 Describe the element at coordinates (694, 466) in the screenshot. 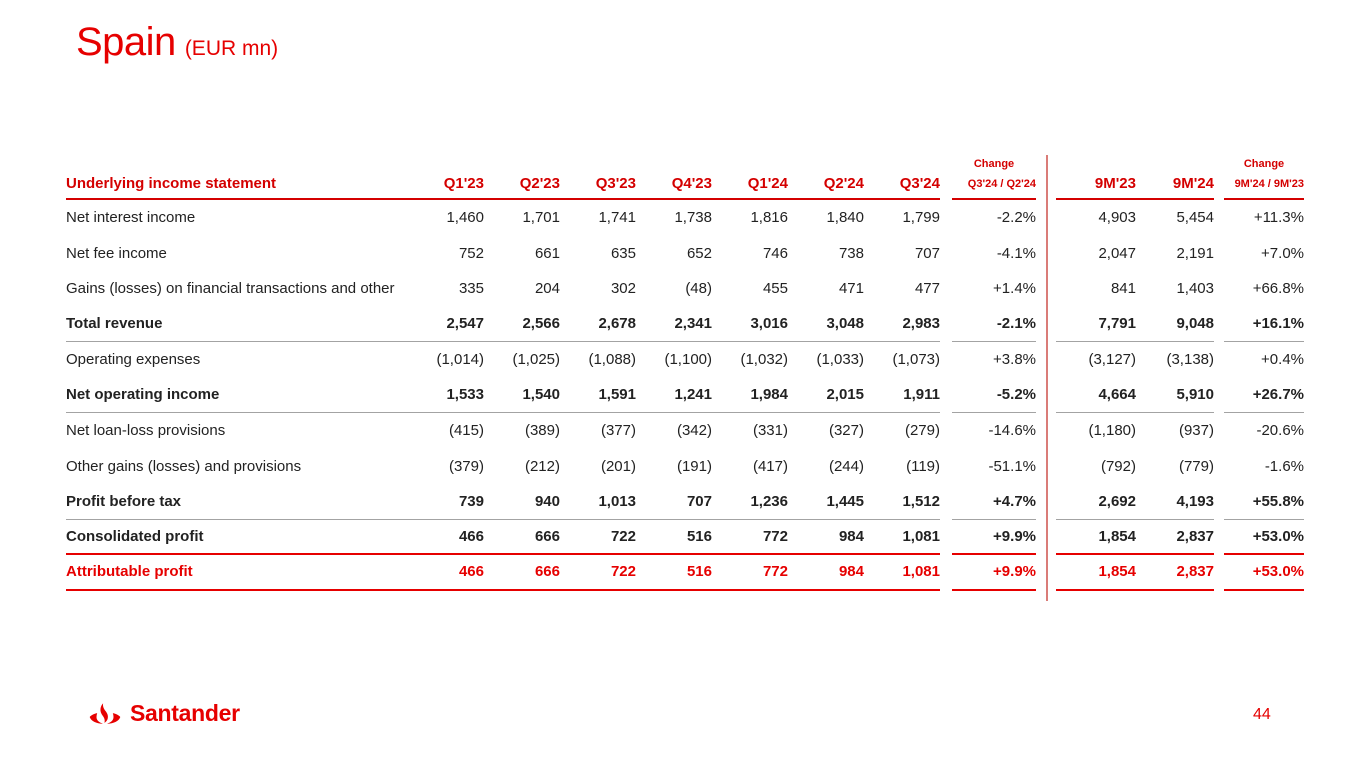

I see `cell-q3: (191)` at that location.